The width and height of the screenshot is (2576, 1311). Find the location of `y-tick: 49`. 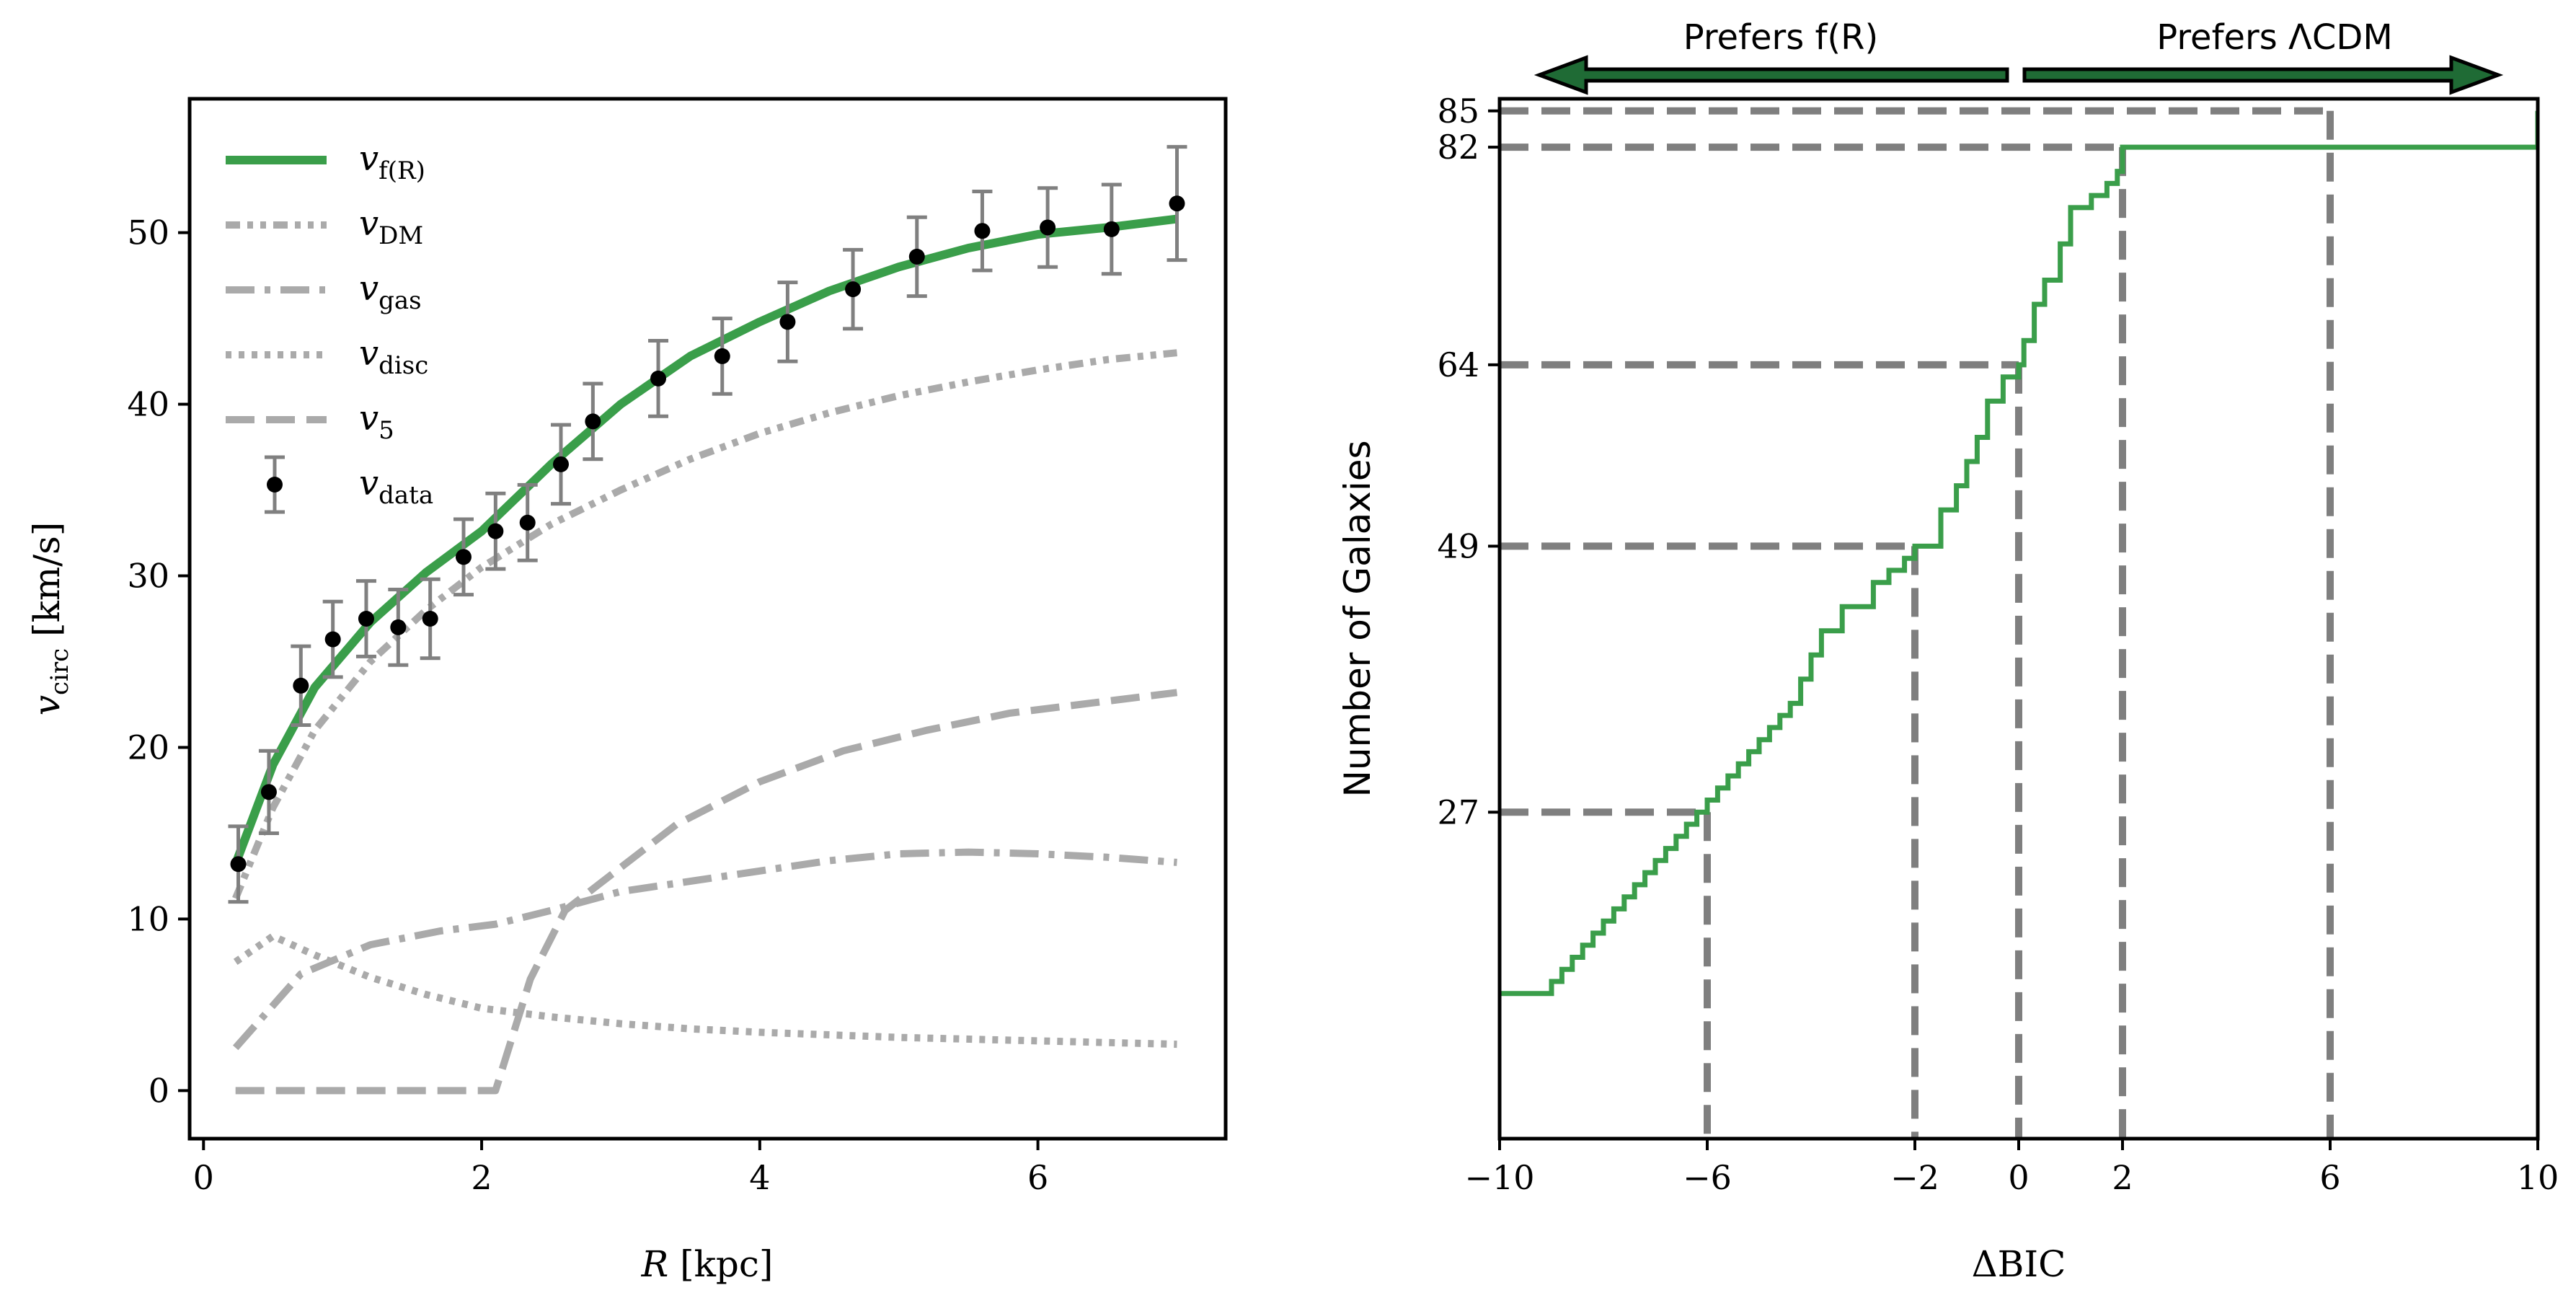

y-tick: 49 is located at coordinates (1468, 545).